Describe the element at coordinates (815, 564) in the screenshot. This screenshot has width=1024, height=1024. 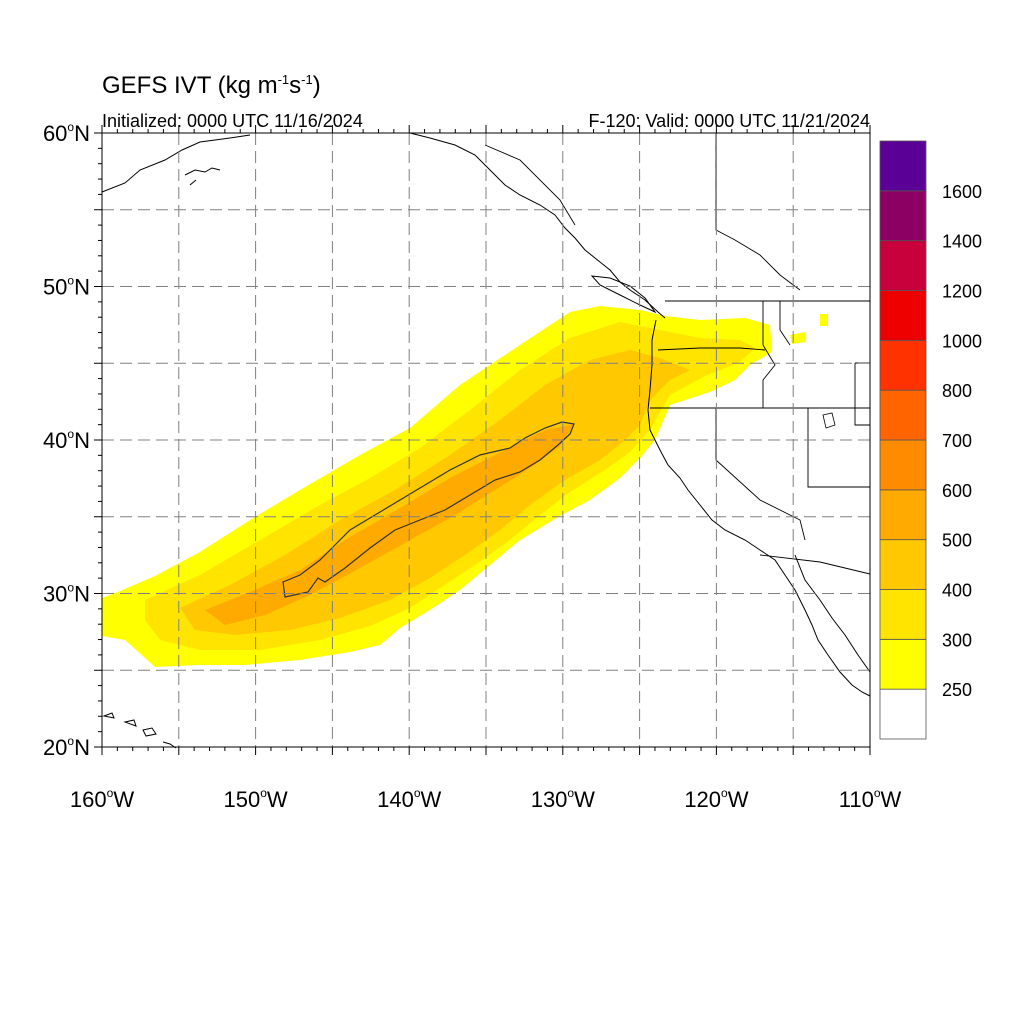
I see `us-mexico-border` at that location.